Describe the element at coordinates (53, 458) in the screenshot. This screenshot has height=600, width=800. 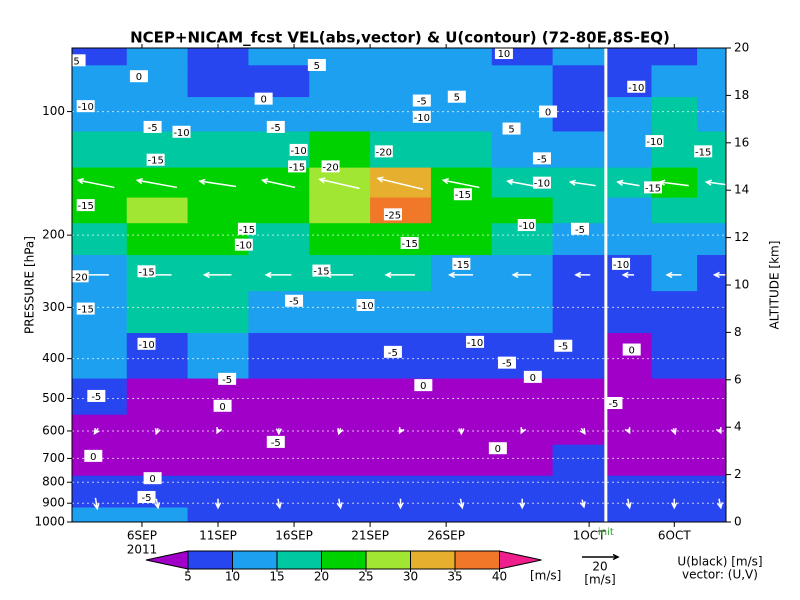
I see `y-tick-label: 700` at that location.